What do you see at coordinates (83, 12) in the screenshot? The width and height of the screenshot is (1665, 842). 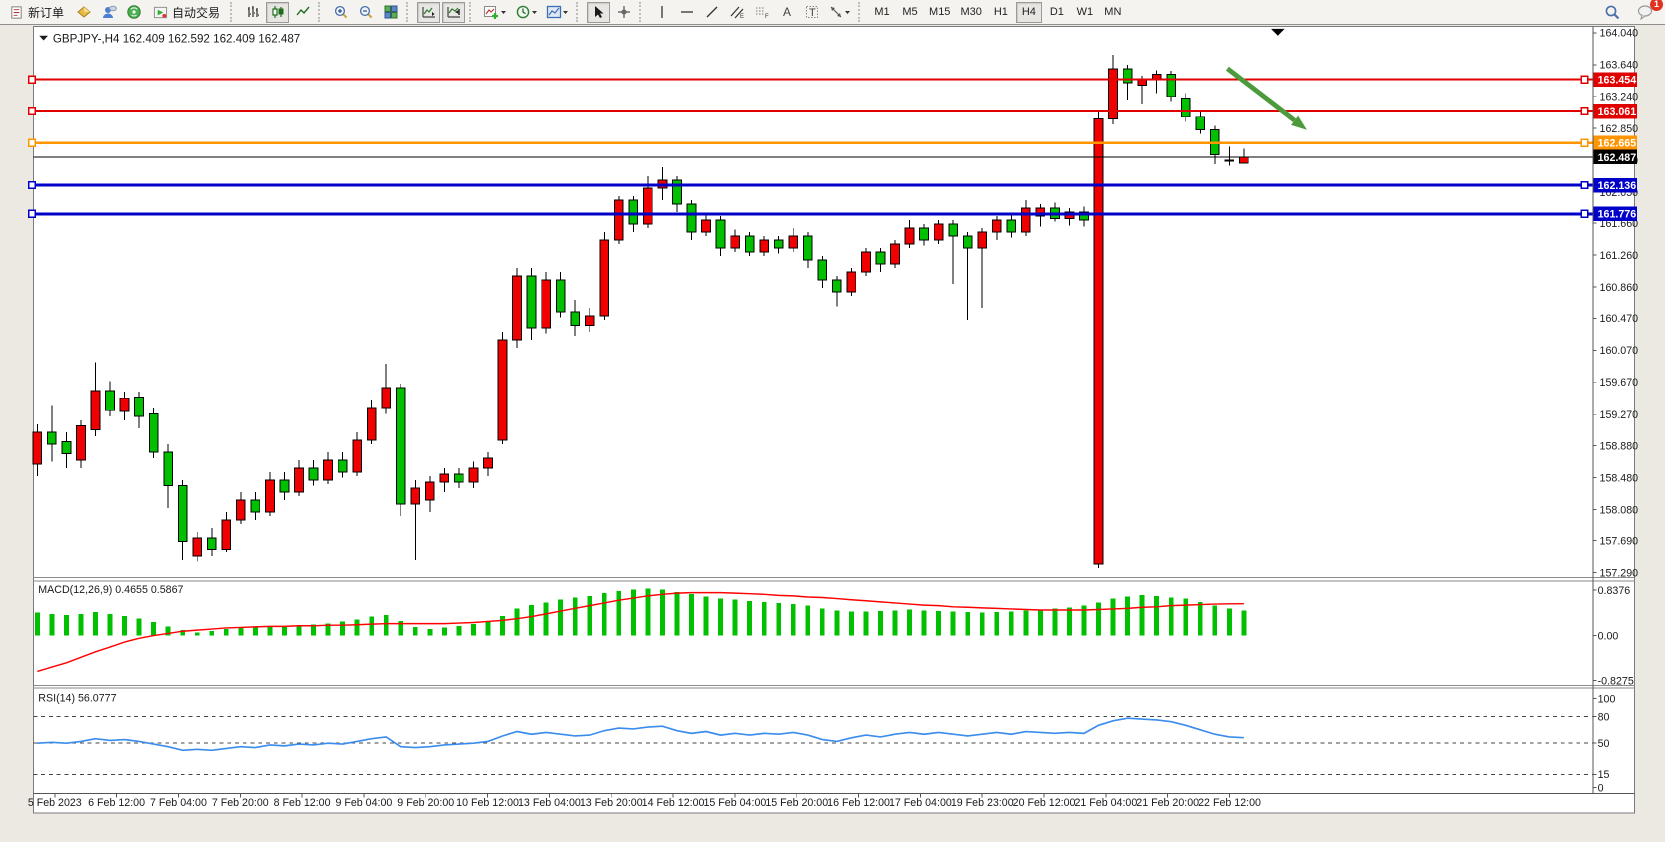 I see `market-button` at bounding box center [83, 12].